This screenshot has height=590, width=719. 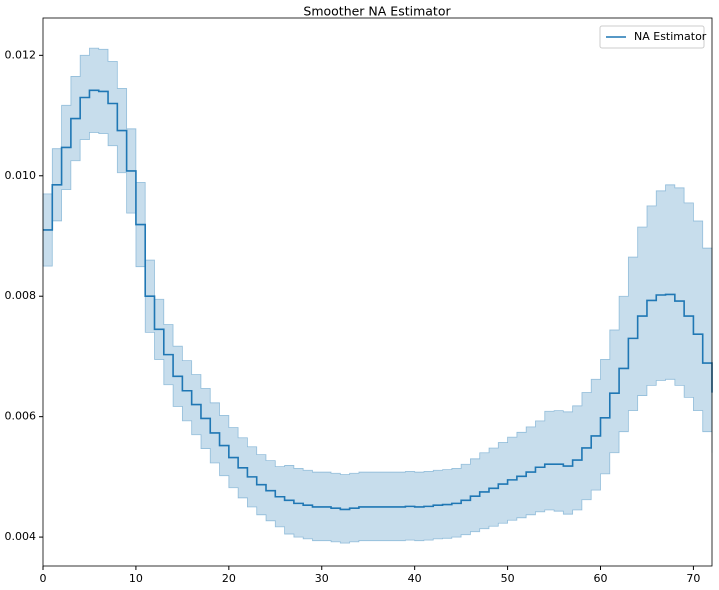 I want to click on x-tick-label: 50, so click(x=508, y=578).